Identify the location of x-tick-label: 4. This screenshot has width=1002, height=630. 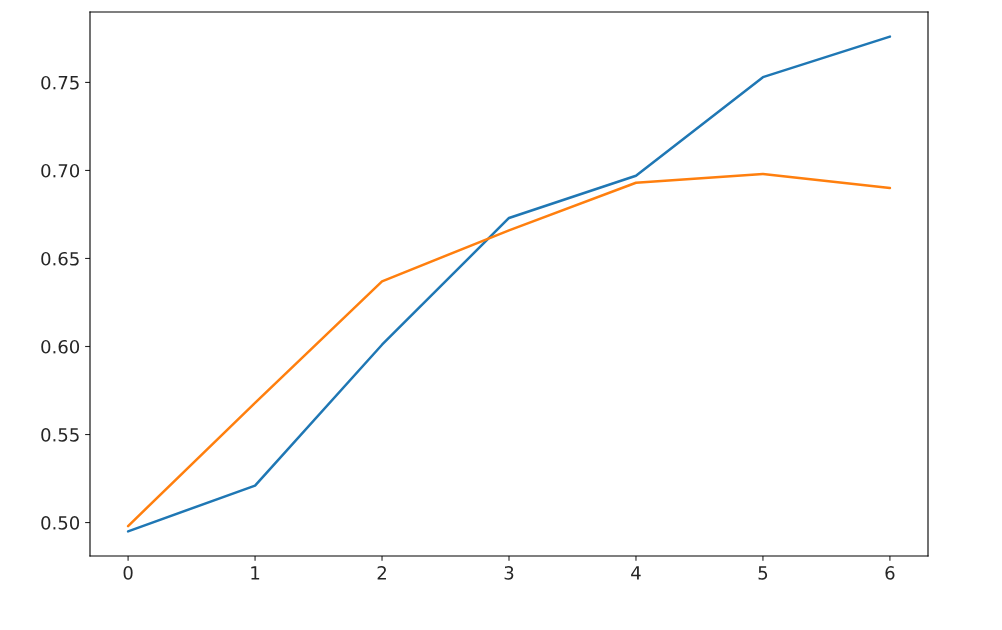
(636, 573).